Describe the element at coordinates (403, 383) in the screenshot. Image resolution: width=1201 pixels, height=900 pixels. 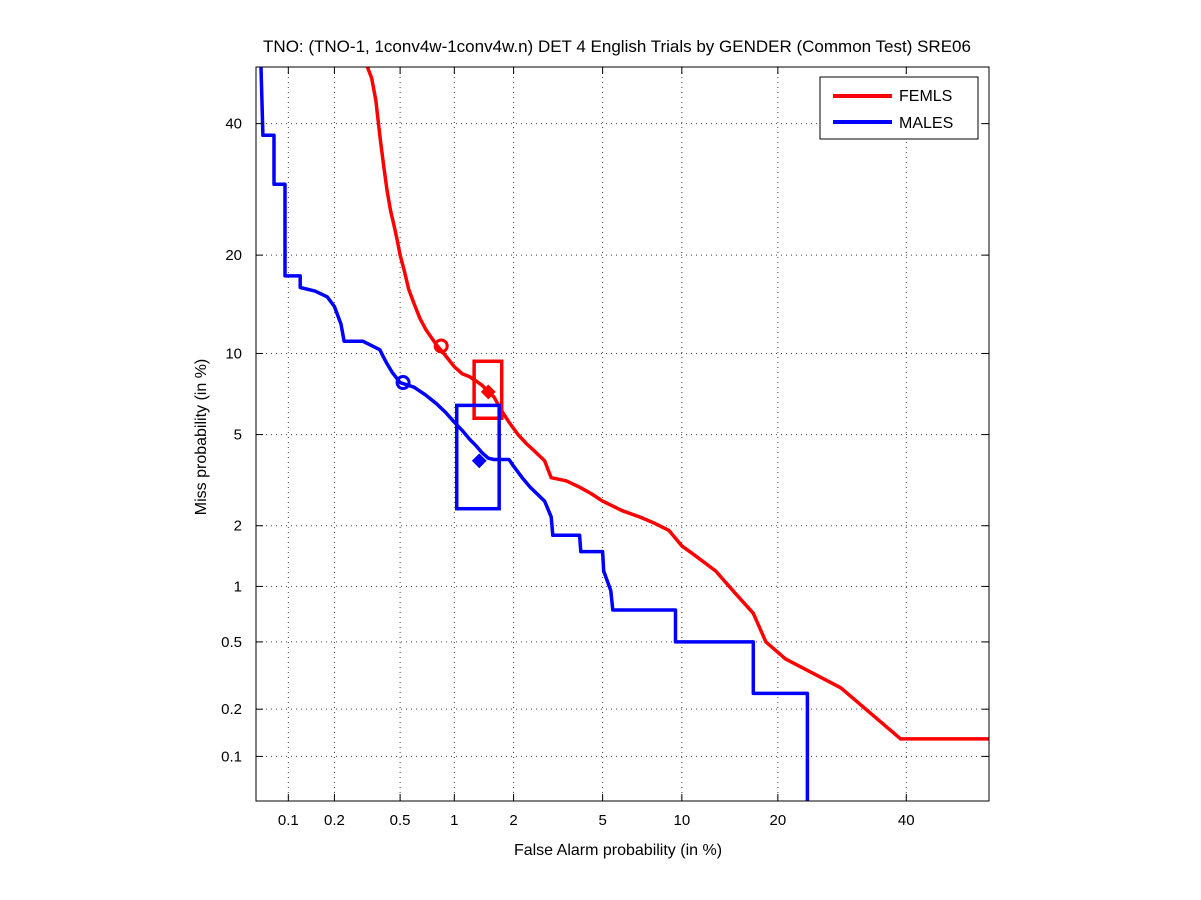
I see `min-dcf-point-males` at that location.